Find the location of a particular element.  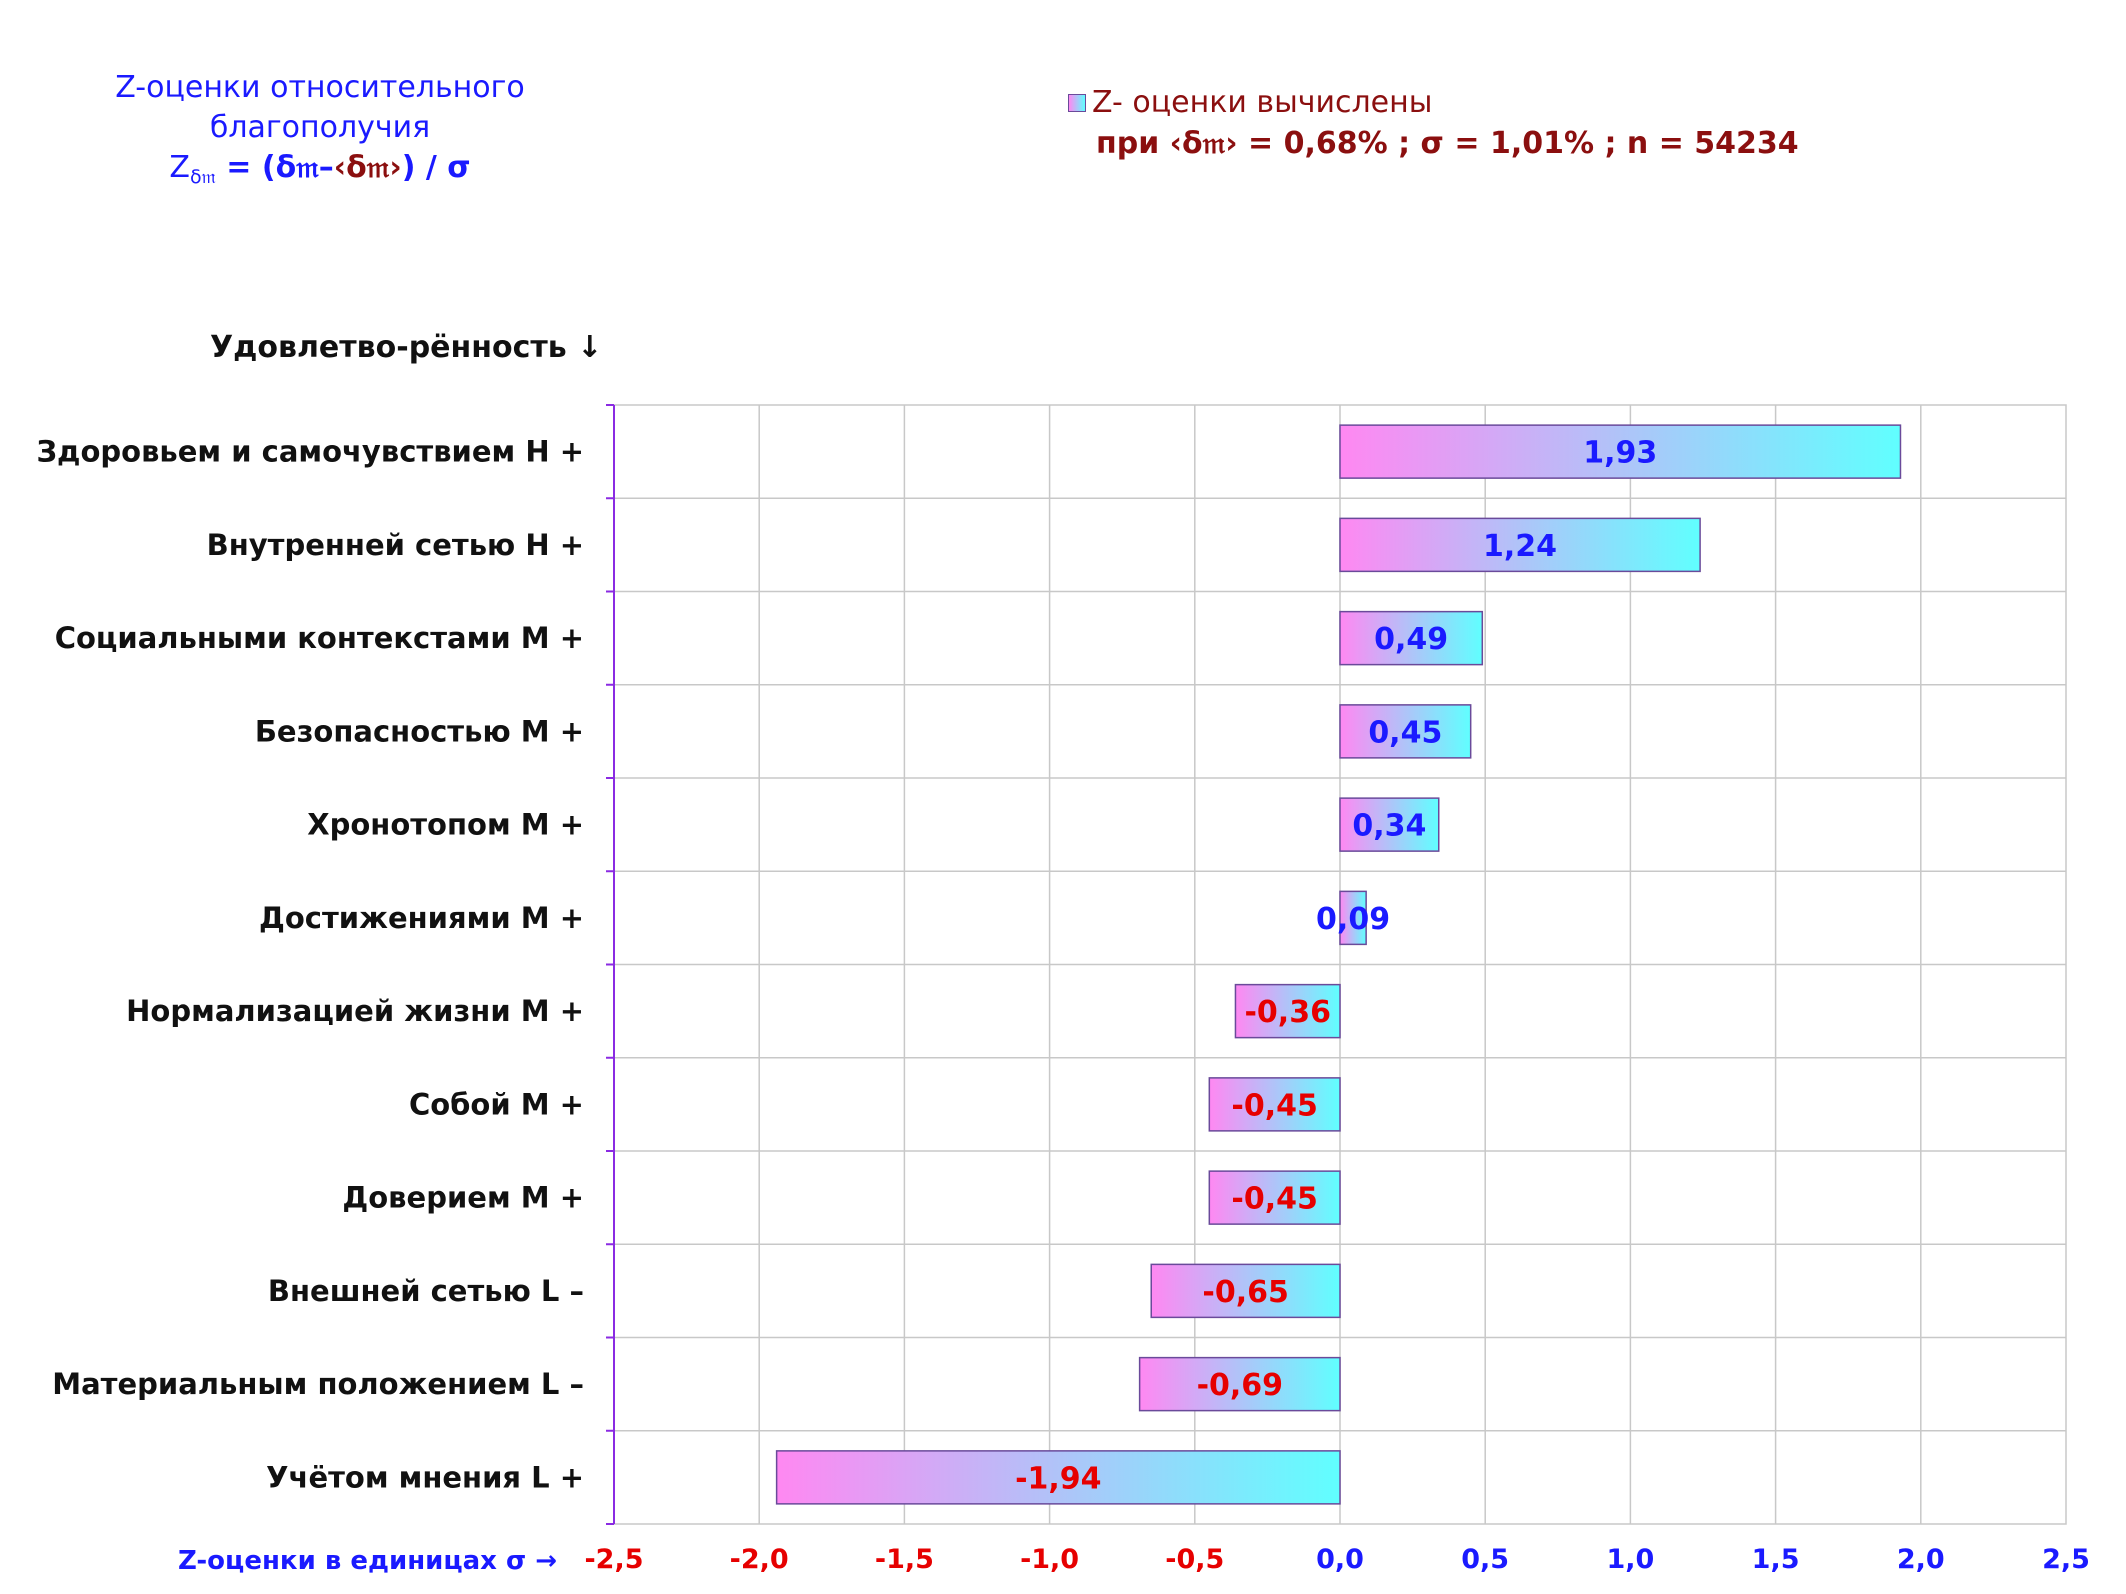

x-tick-label: -1,0 is located at coordinates (1049, 1559).